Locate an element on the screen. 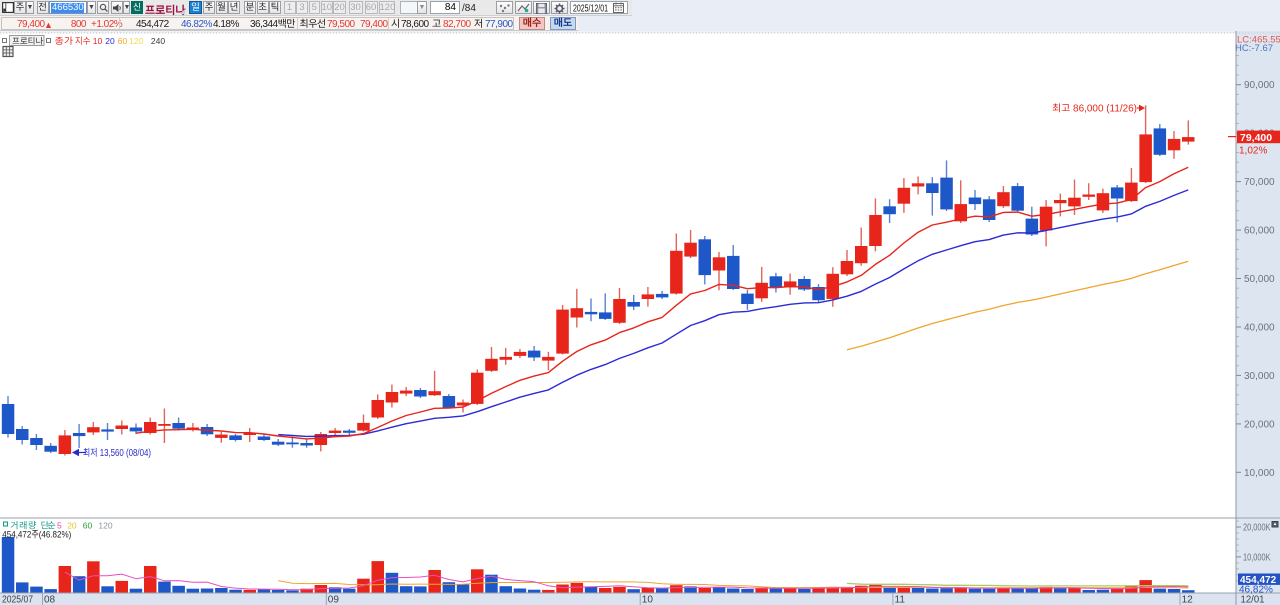 This screenshot has width=1280, height=605. svg-text: 50,000 is located at coordinates (1259, 279).